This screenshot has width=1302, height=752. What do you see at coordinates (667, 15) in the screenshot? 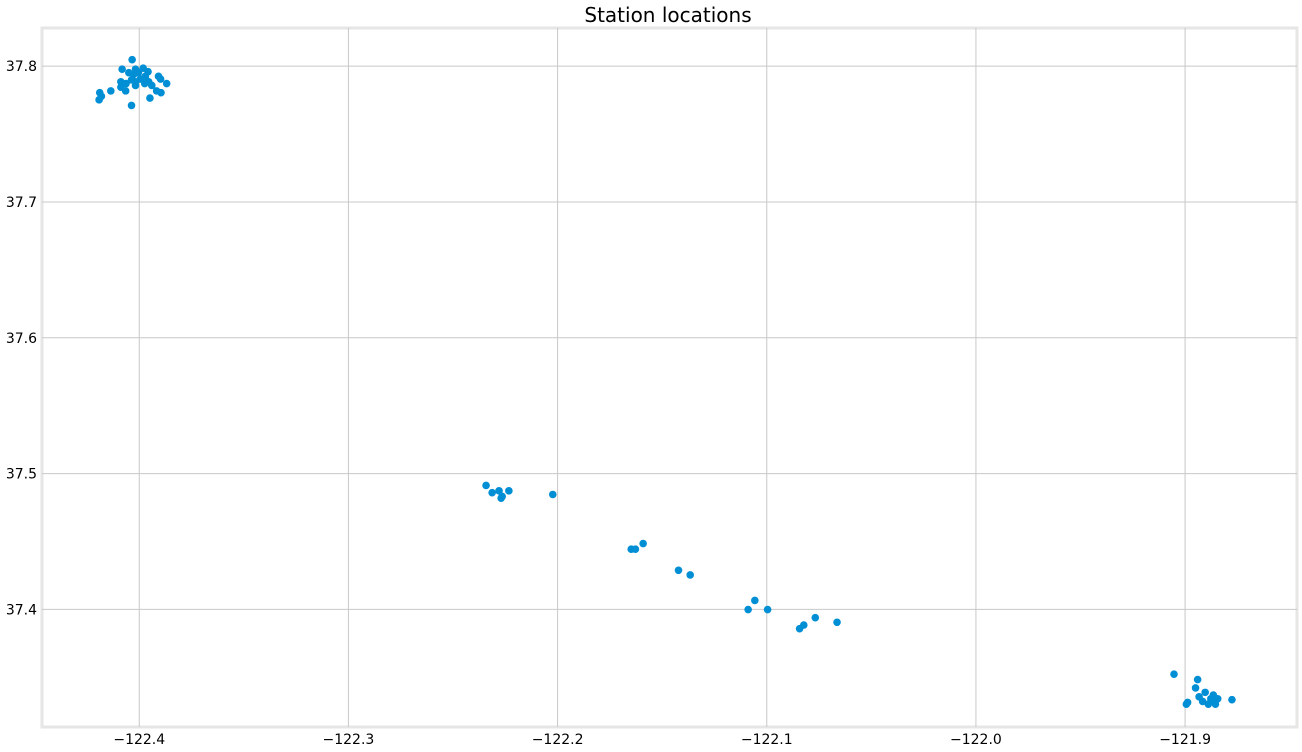
I see `chart-title: Station locations` at bounding box center [667, 15].